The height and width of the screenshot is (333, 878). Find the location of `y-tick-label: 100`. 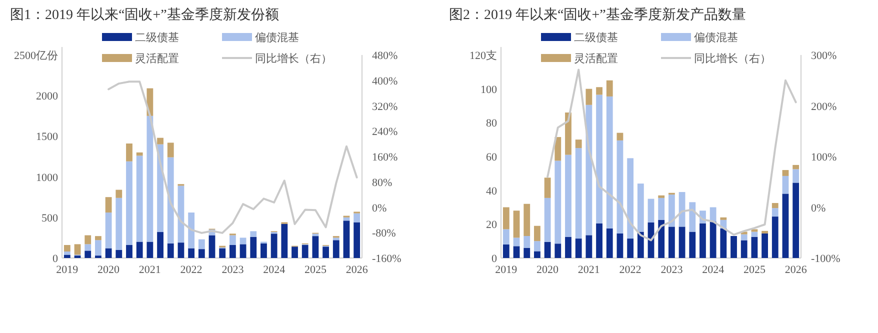

y-tick-label: 100 is located at coordinates (489, 90).